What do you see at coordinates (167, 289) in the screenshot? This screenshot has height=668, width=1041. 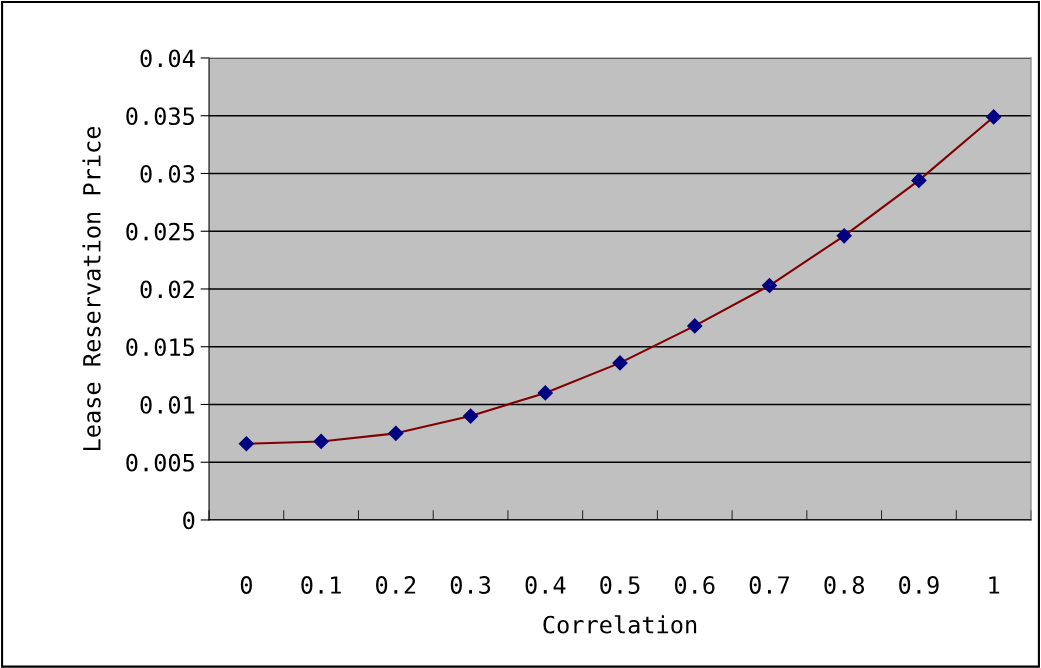 I see `y-tick-label: 0.02` at bounding box center [167, 289].